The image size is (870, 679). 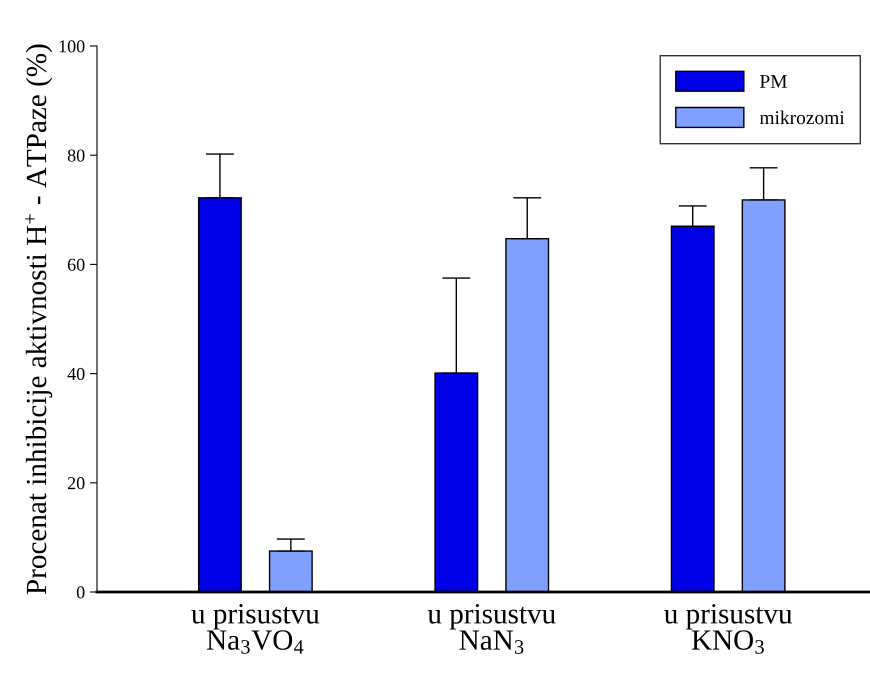 I want to click on x-tick-label: u prisustvu NaN$_{3}$, so click(x=492, y=629).